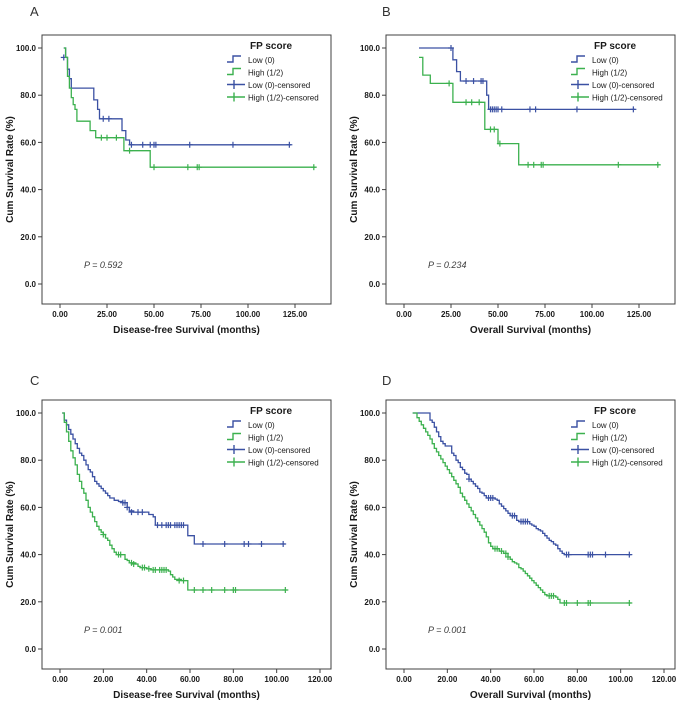 The image size is (688, 710). I want to click on p-value: P = 0.234, so click(447, 265).